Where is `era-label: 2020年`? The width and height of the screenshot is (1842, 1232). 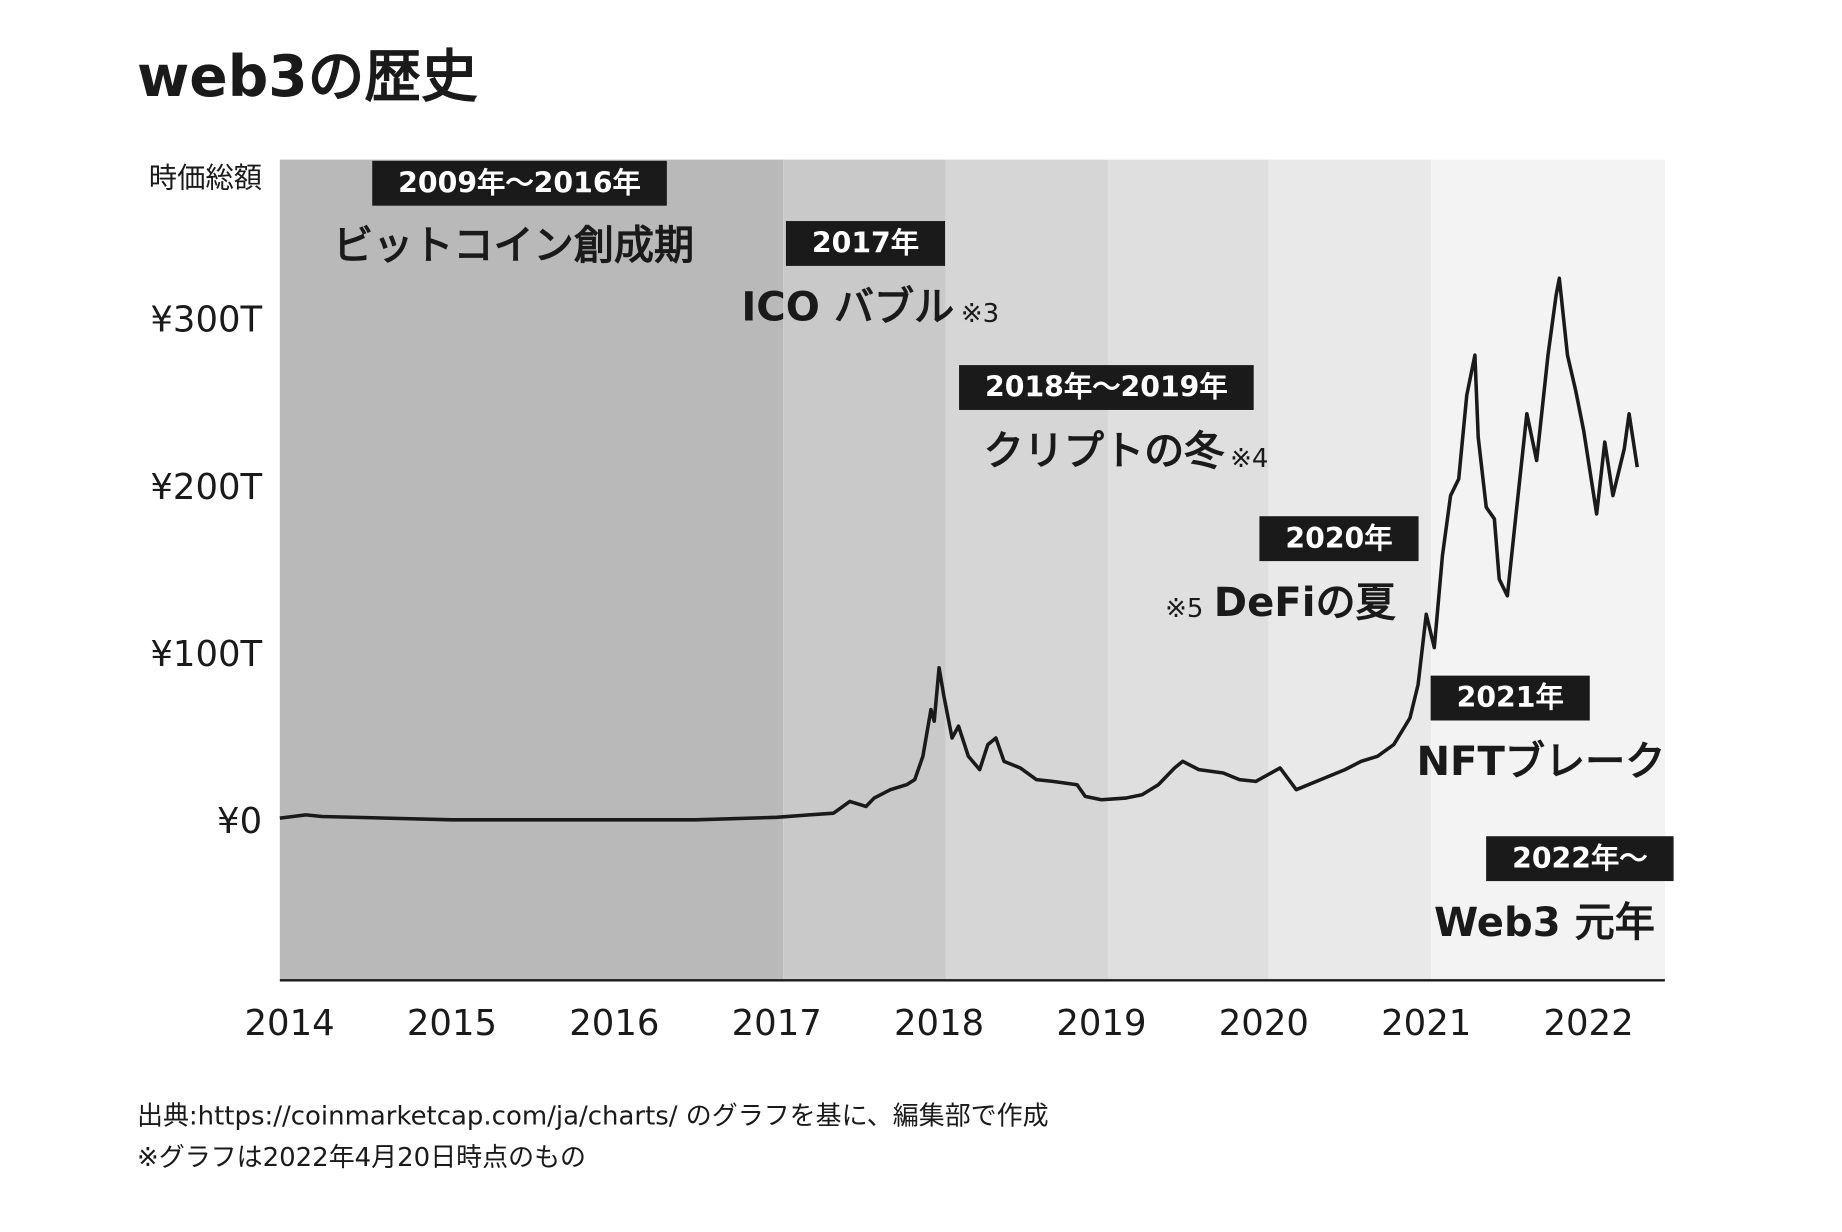 era-label: 2020年 is located at coordinates (1338, 538).